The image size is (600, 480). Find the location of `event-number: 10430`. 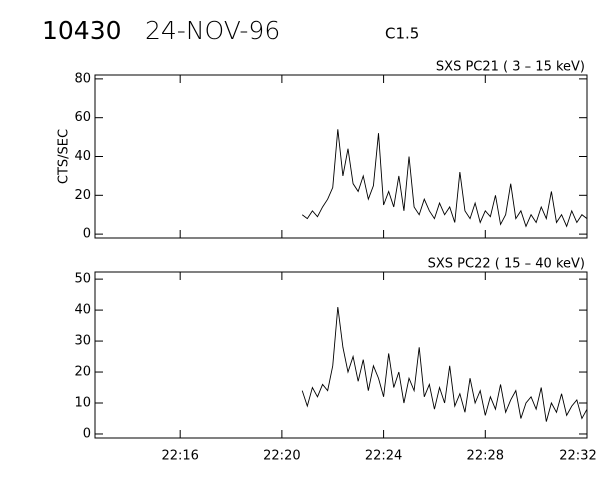

event-number: 10430 is located at coordinates (82, 30).